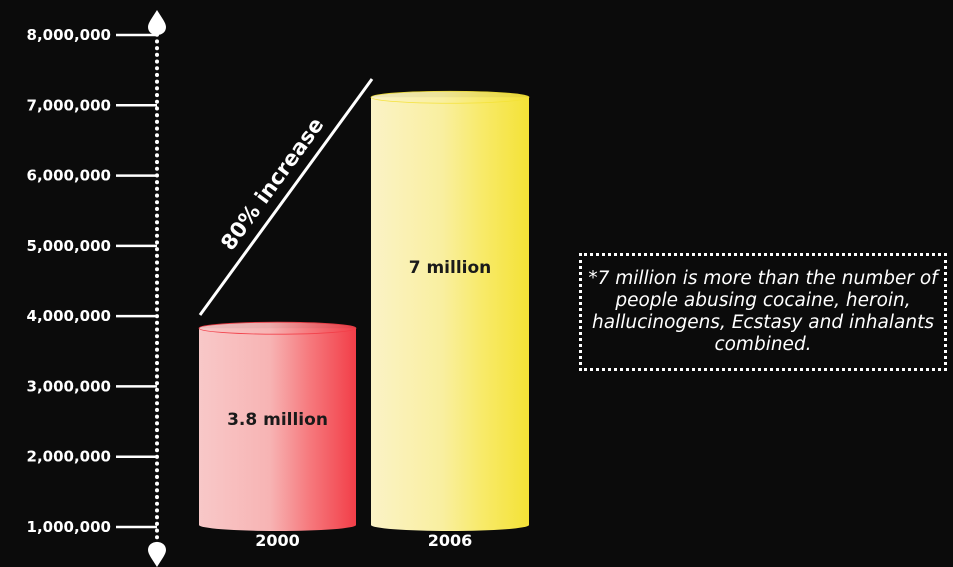 The image size is (953, 567). I want to click on x-tick-label: 2000, so click(277, 540).